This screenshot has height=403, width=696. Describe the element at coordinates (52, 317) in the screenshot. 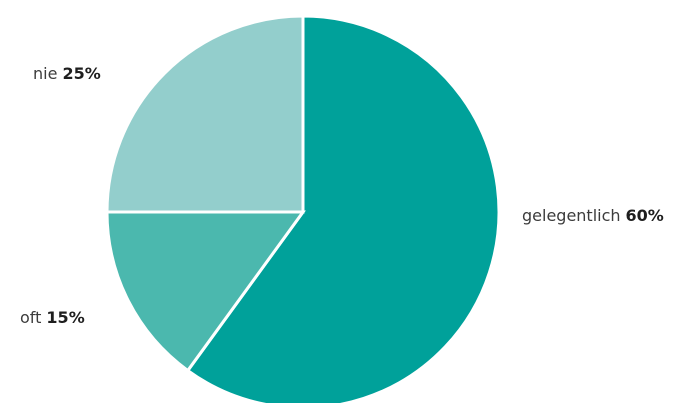

I see `slice-label-oft: oft 15%` at that location.